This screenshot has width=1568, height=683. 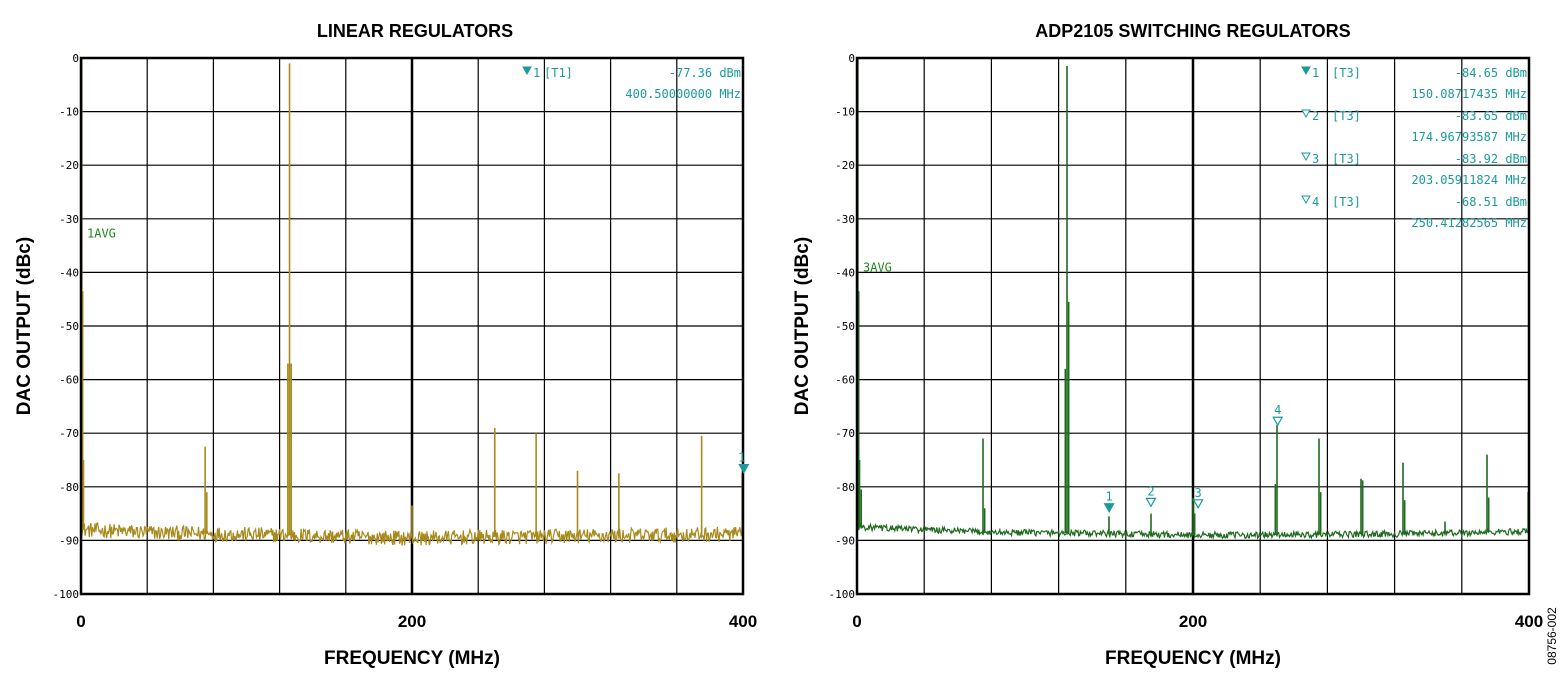 What do you see at coordinates (558, 73) in the screenshot?
I see `marker-table-trace: [T1]` at bounding box center [558, 73].